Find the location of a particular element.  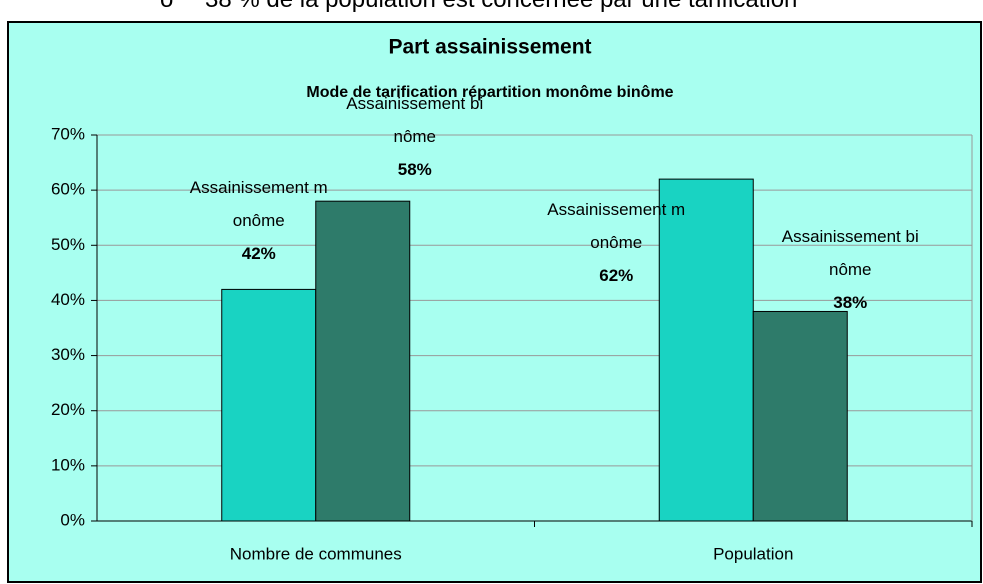

y-tick-label: 10% is located at coordinates (68, 464).